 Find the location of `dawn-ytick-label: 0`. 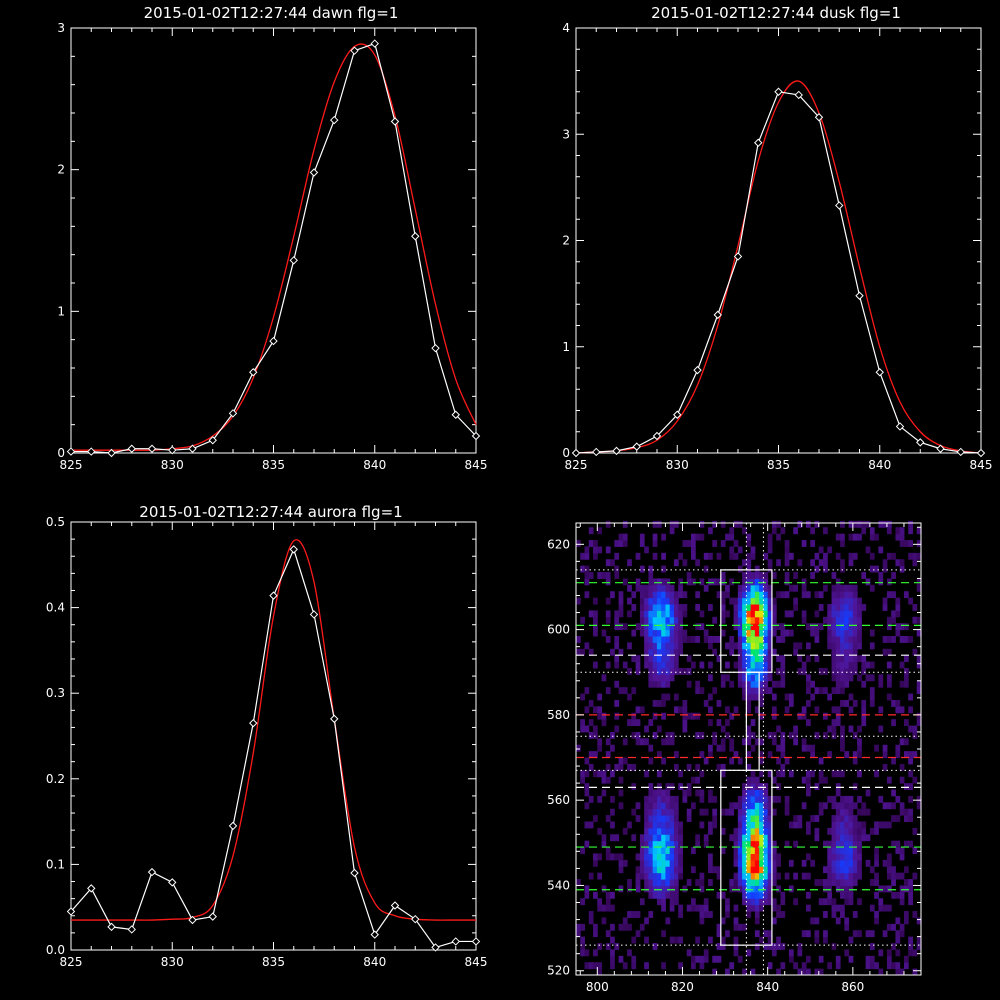

dawn-ytick-label: 0 is located at coordinates (61, 453).